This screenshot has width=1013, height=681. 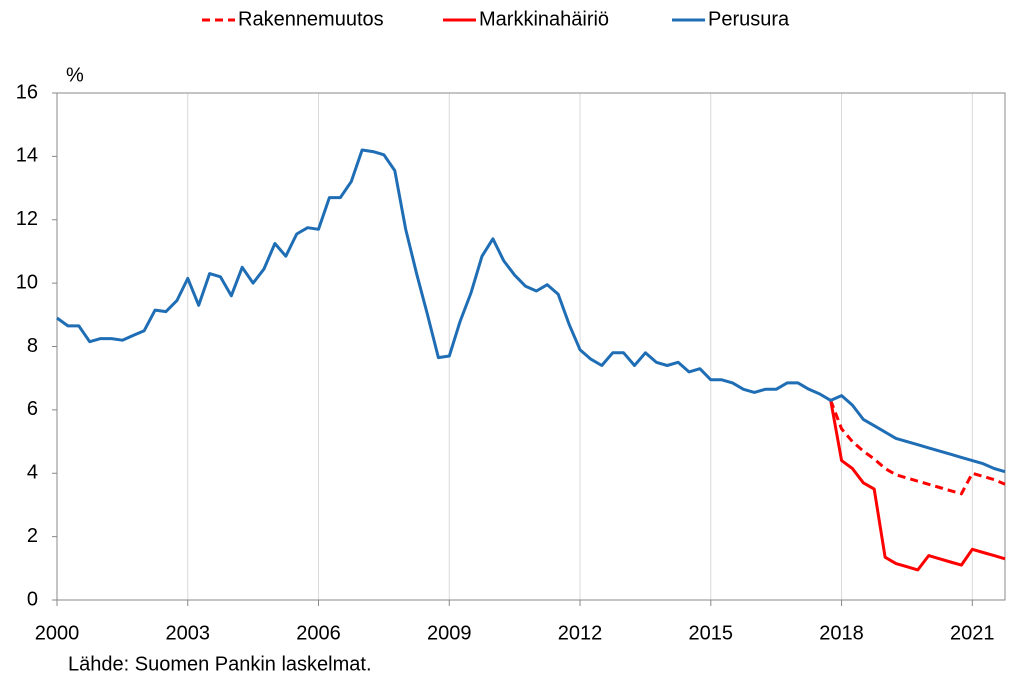 What do you see at coordinates (57, 633) in the screenshot?
I see `x-tick-label: 2000` at bounding box center [57, 633].